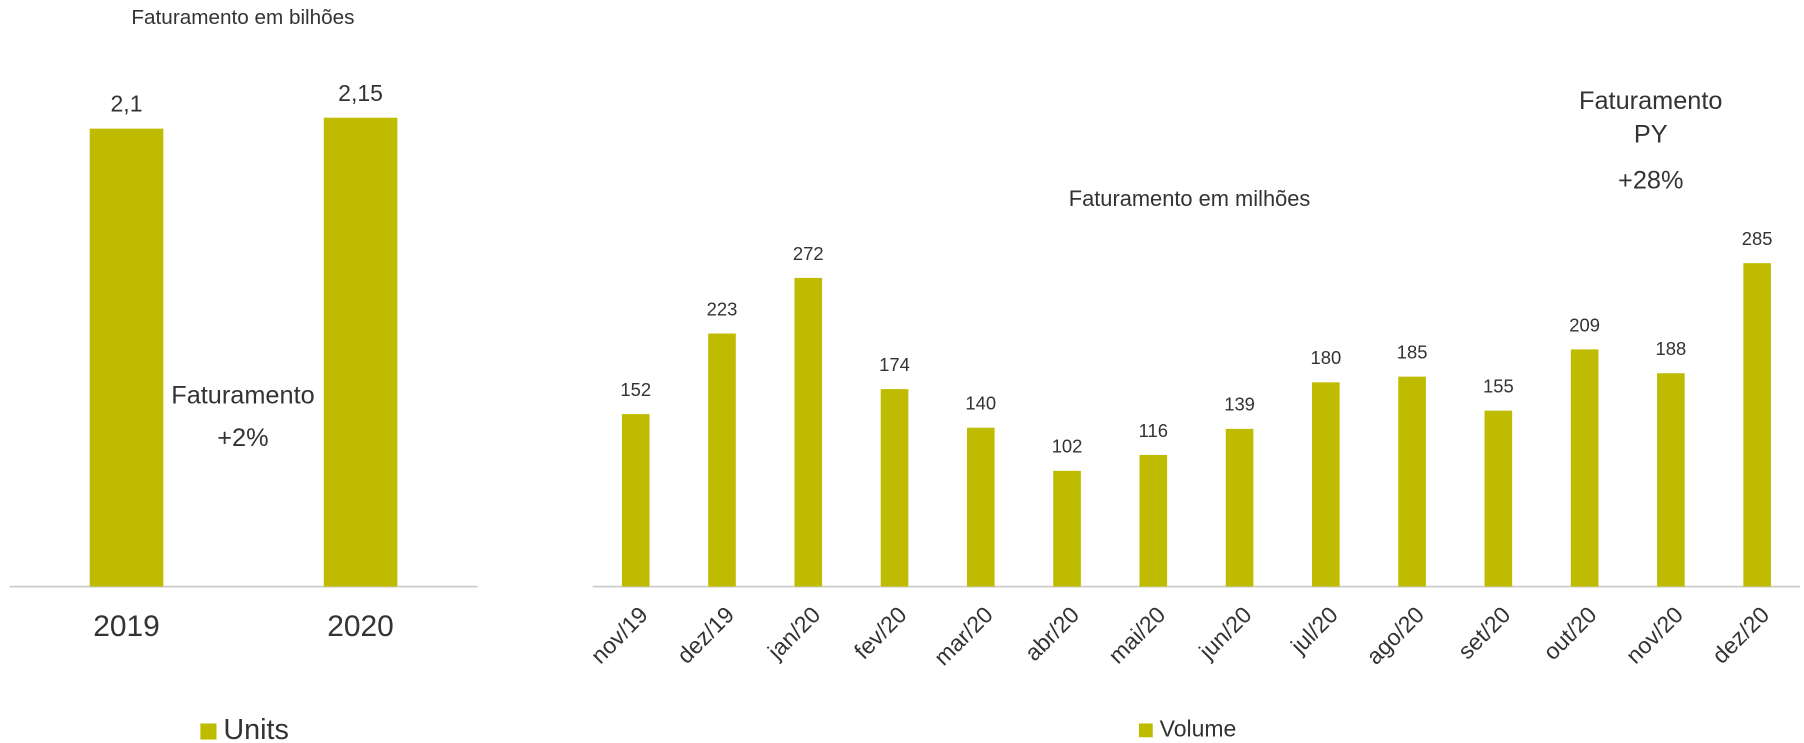 The height and width of the screenshot is (743, 1804). Describe the element at coordinates (1671, 348) in the screenshot. I see `data-label: 188` at that location.